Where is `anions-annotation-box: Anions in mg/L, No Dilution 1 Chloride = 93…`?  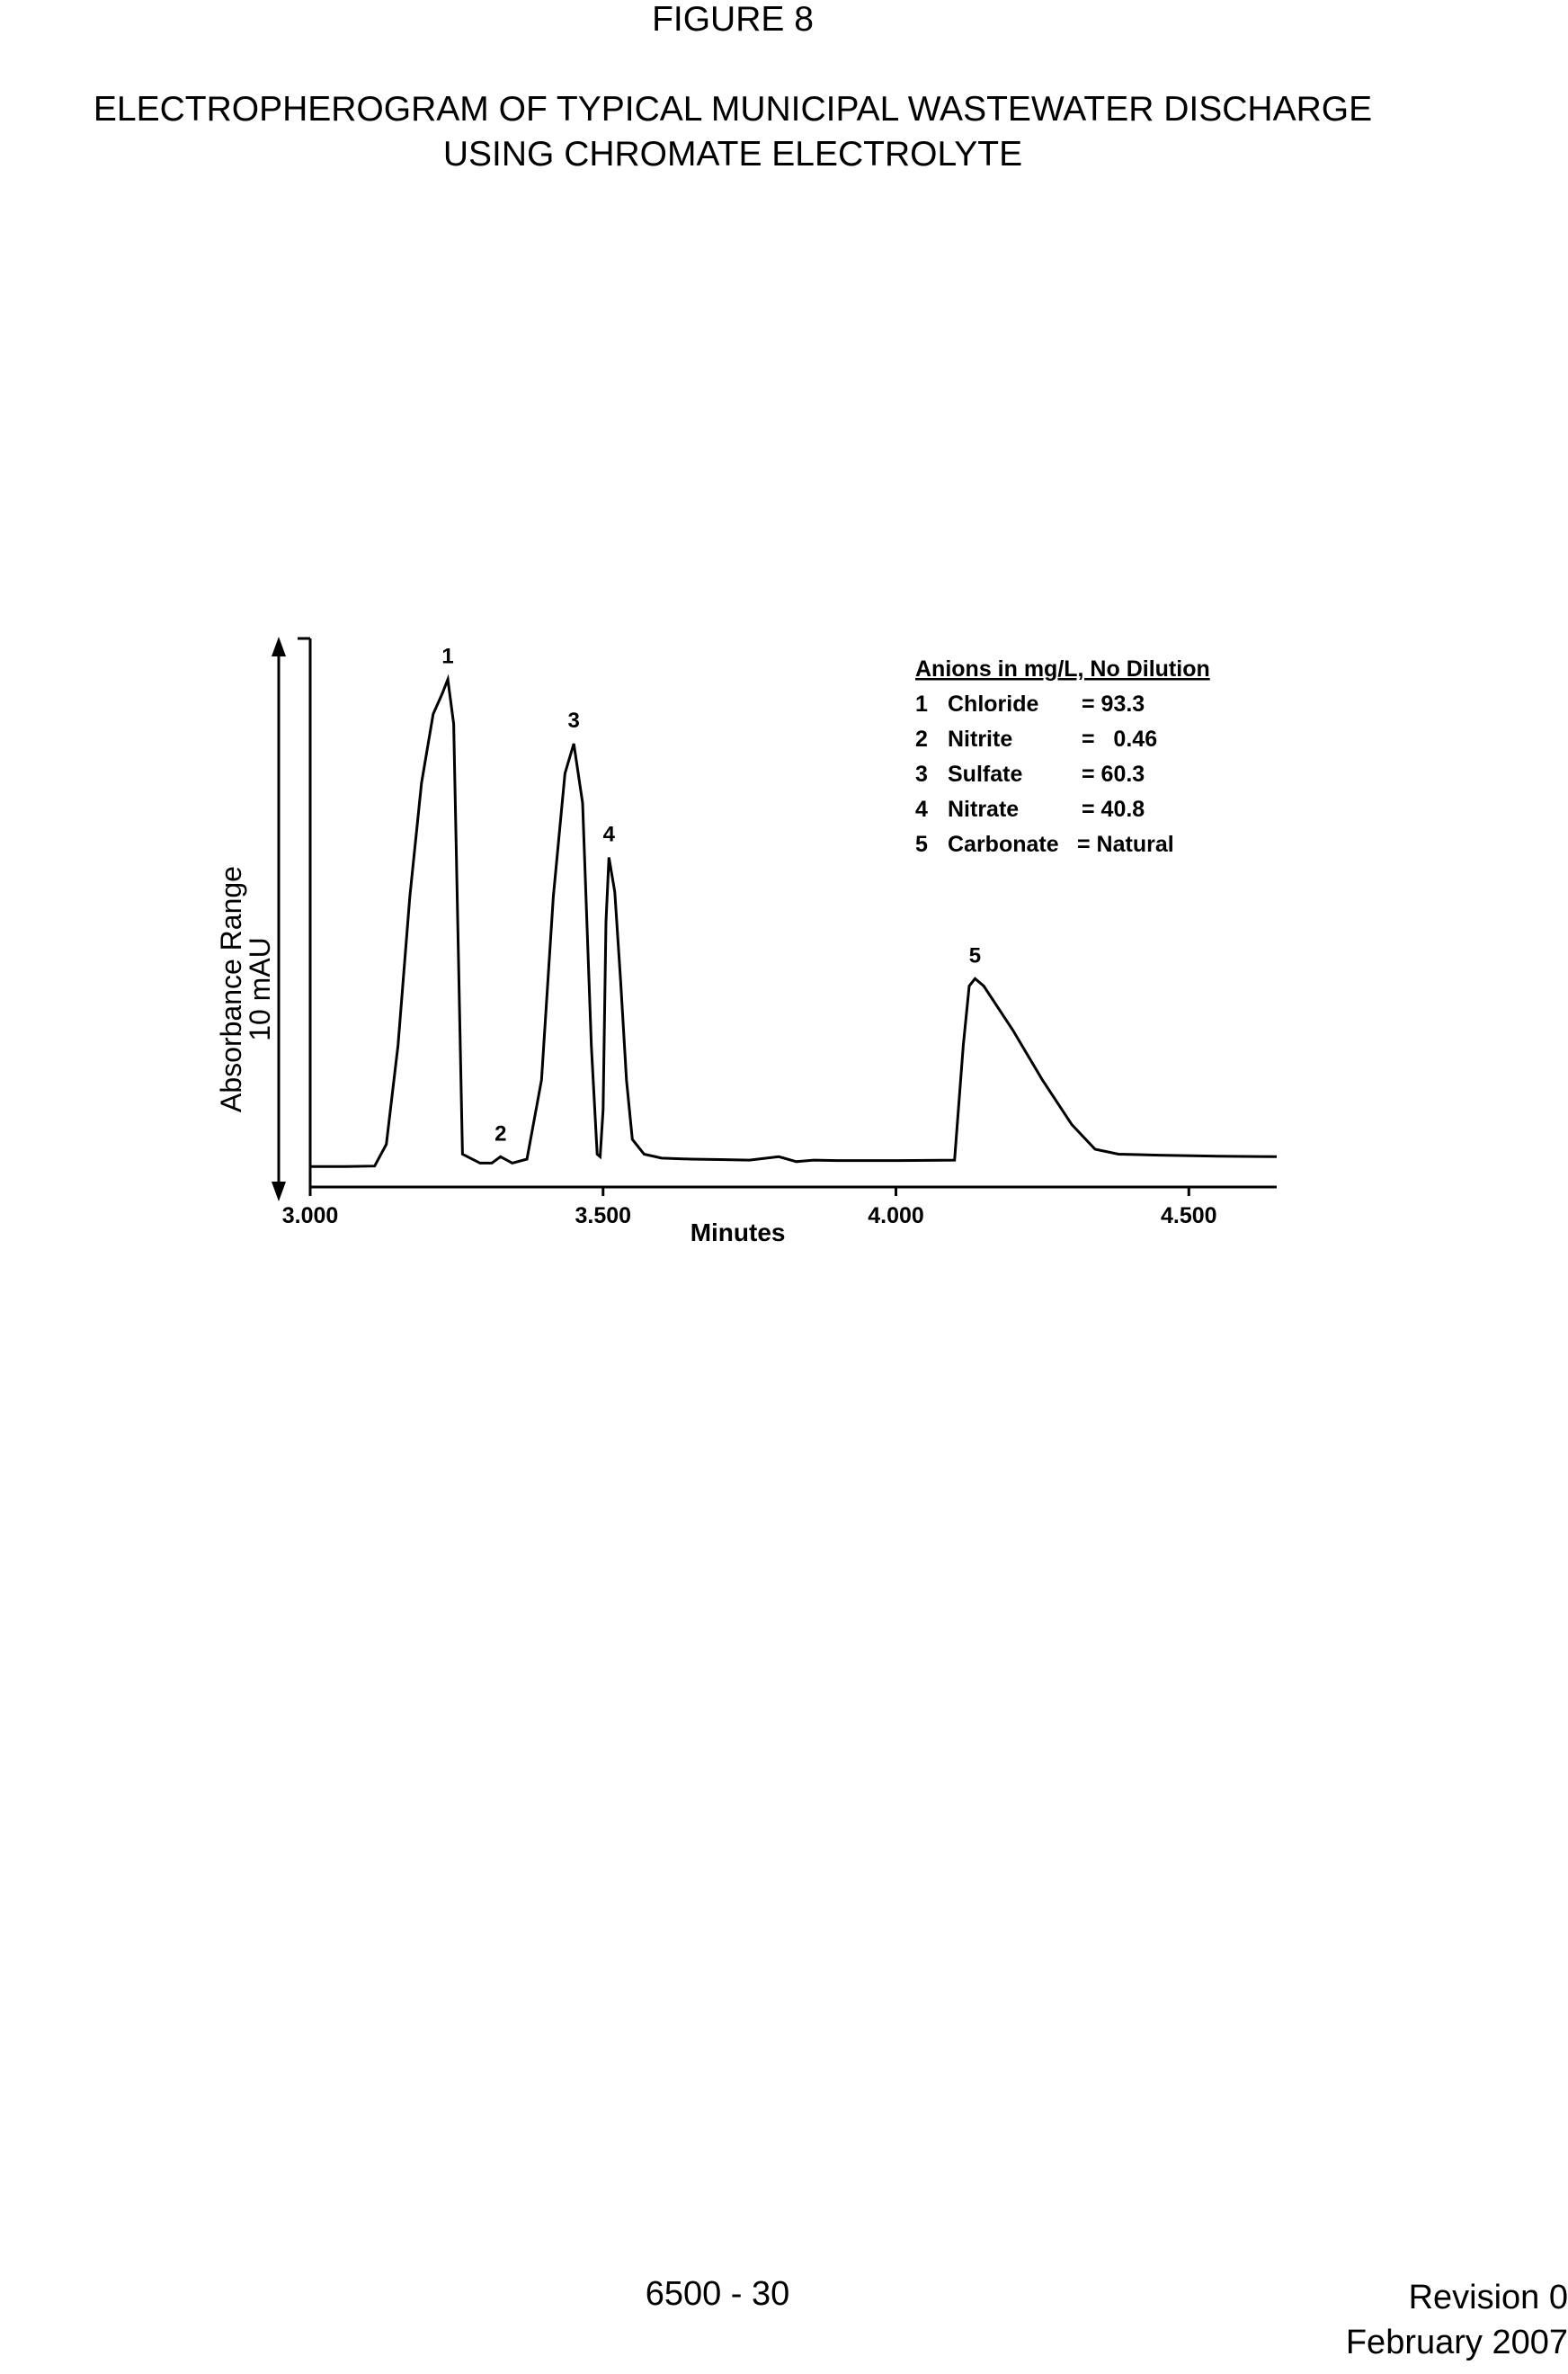 anions-annotation-box: Anions in mg/L, No Dilution 1 Chloride = 93… is located at coordinates (1063, 756).